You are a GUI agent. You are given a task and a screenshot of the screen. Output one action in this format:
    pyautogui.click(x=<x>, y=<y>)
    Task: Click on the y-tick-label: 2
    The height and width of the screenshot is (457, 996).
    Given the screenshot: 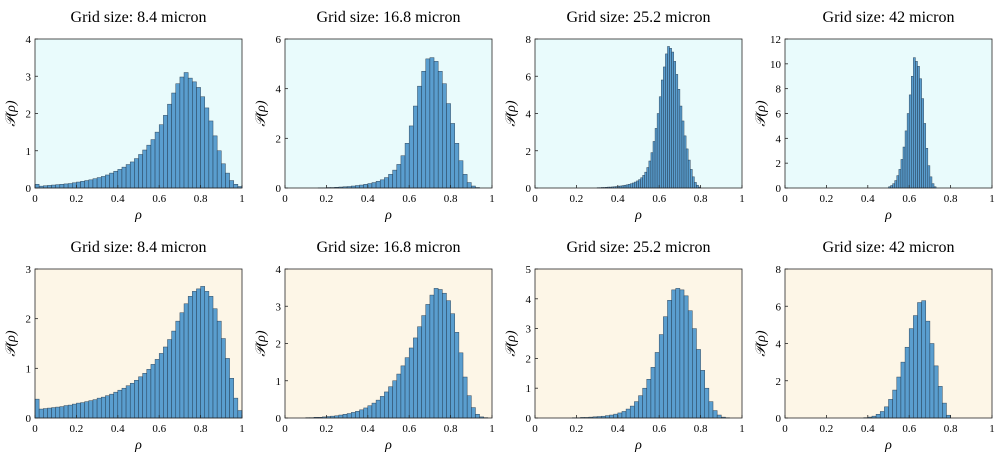 What is the action you would take?
    pyautogui.click(x=529, y=359)
    